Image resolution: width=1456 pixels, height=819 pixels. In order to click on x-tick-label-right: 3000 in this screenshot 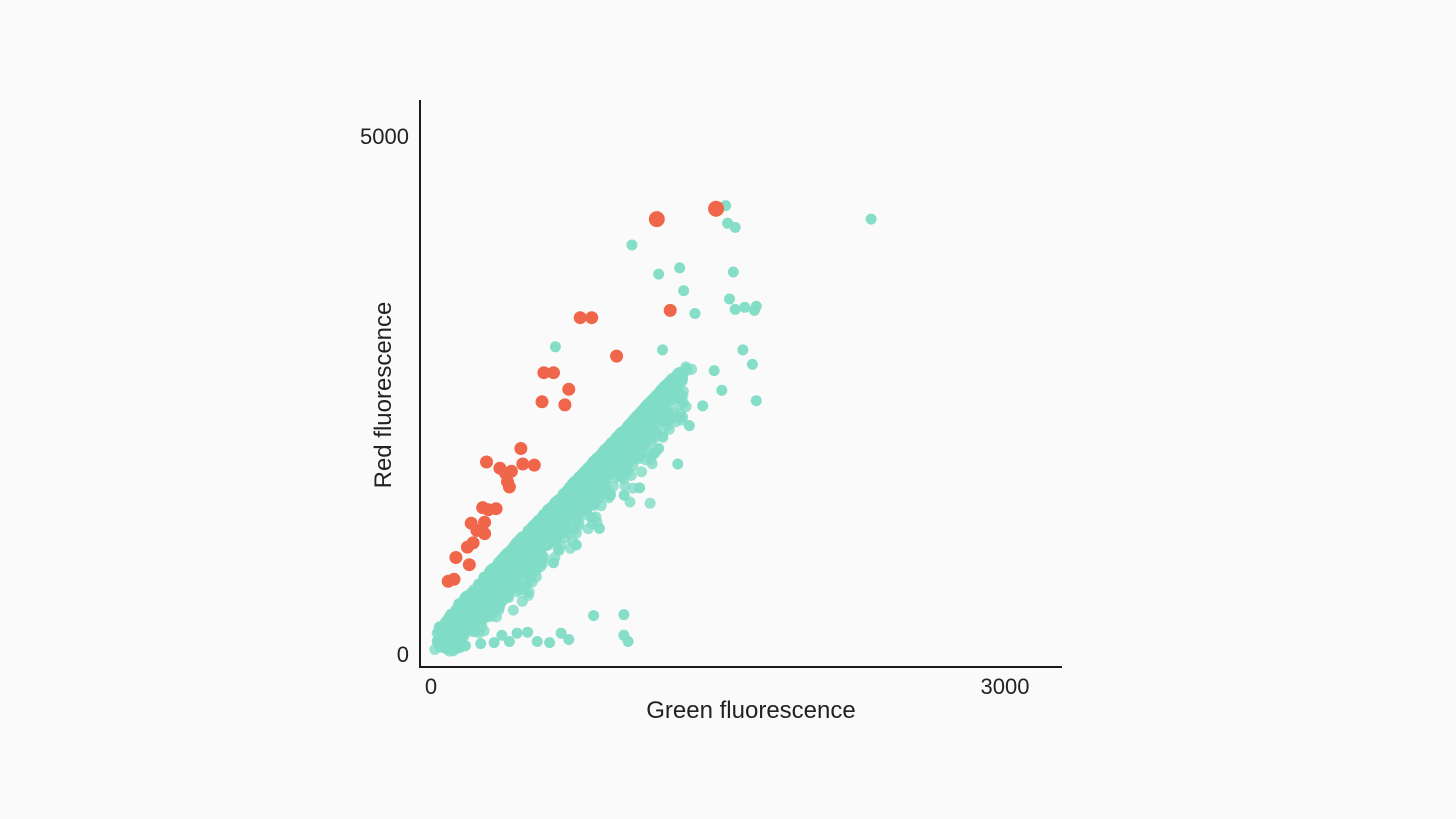, I will do `click(1005, 686)`.